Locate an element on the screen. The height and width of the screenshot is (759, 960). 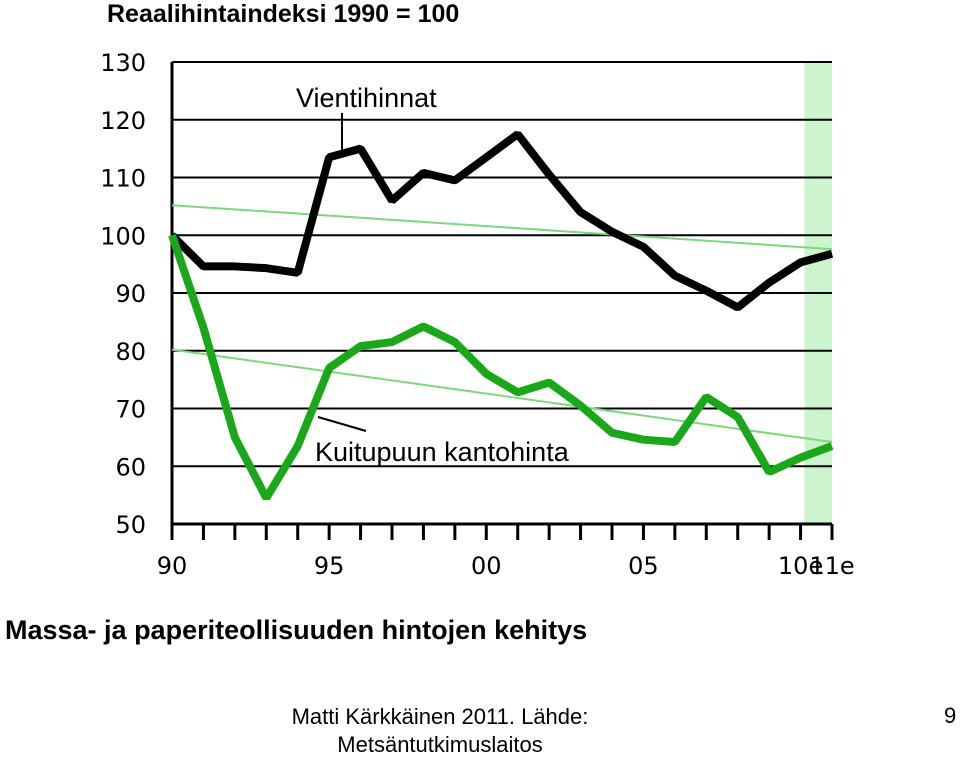
y-tick-label-70: 70 is located at coordinates (130, 410).